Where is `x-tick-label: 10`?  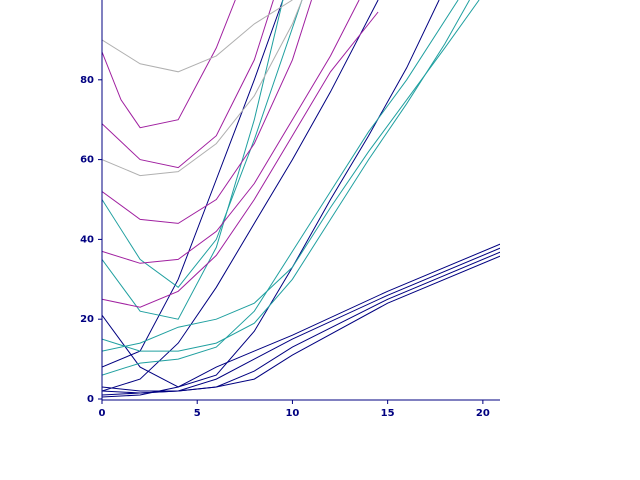
x-tick-label: 10 is located at coordinates (292, 413).